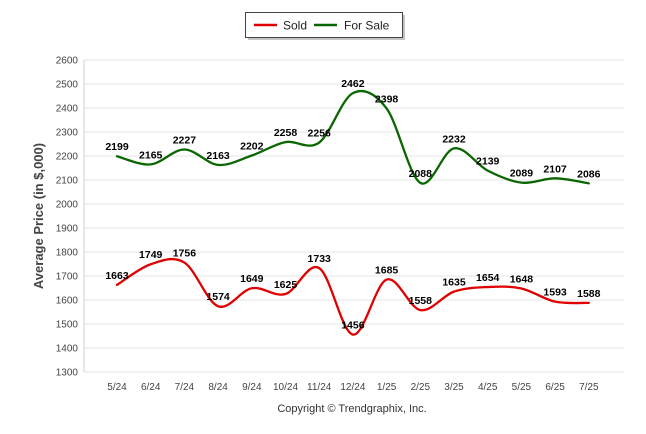  I want to click on for-sale-data-label: 2227, so click(185, 141).